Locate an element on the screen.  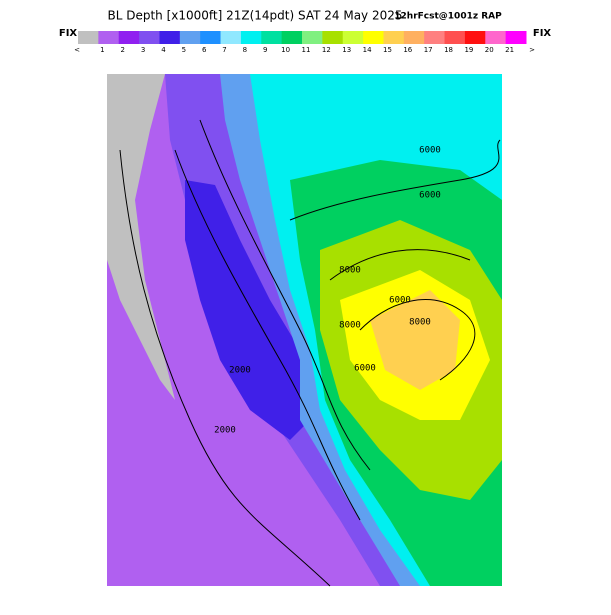
fix-right: FIX is located at coordinates (542, 33).